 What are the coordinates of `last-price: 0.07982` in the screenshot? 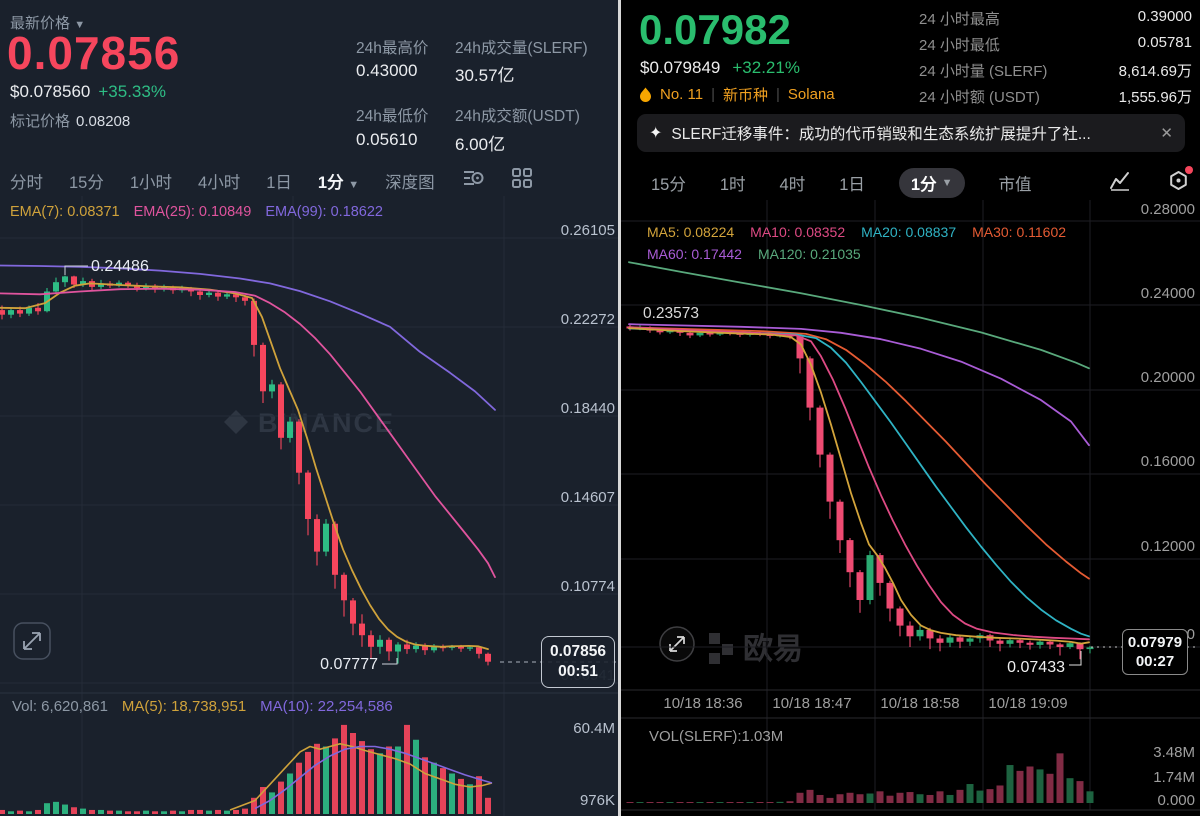 It's located at (715, 29).